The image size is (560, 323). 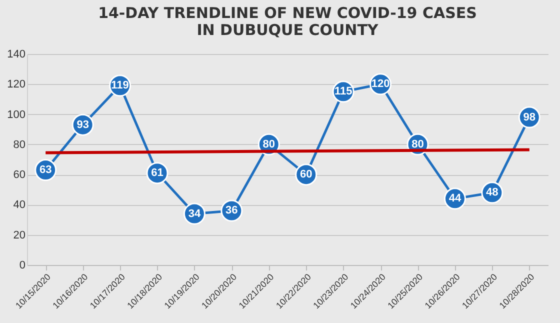 What do you see at coordinates (16, 84) in the screenshot?
I see `y-tick-label: 120` at bounding box center [16, 84].